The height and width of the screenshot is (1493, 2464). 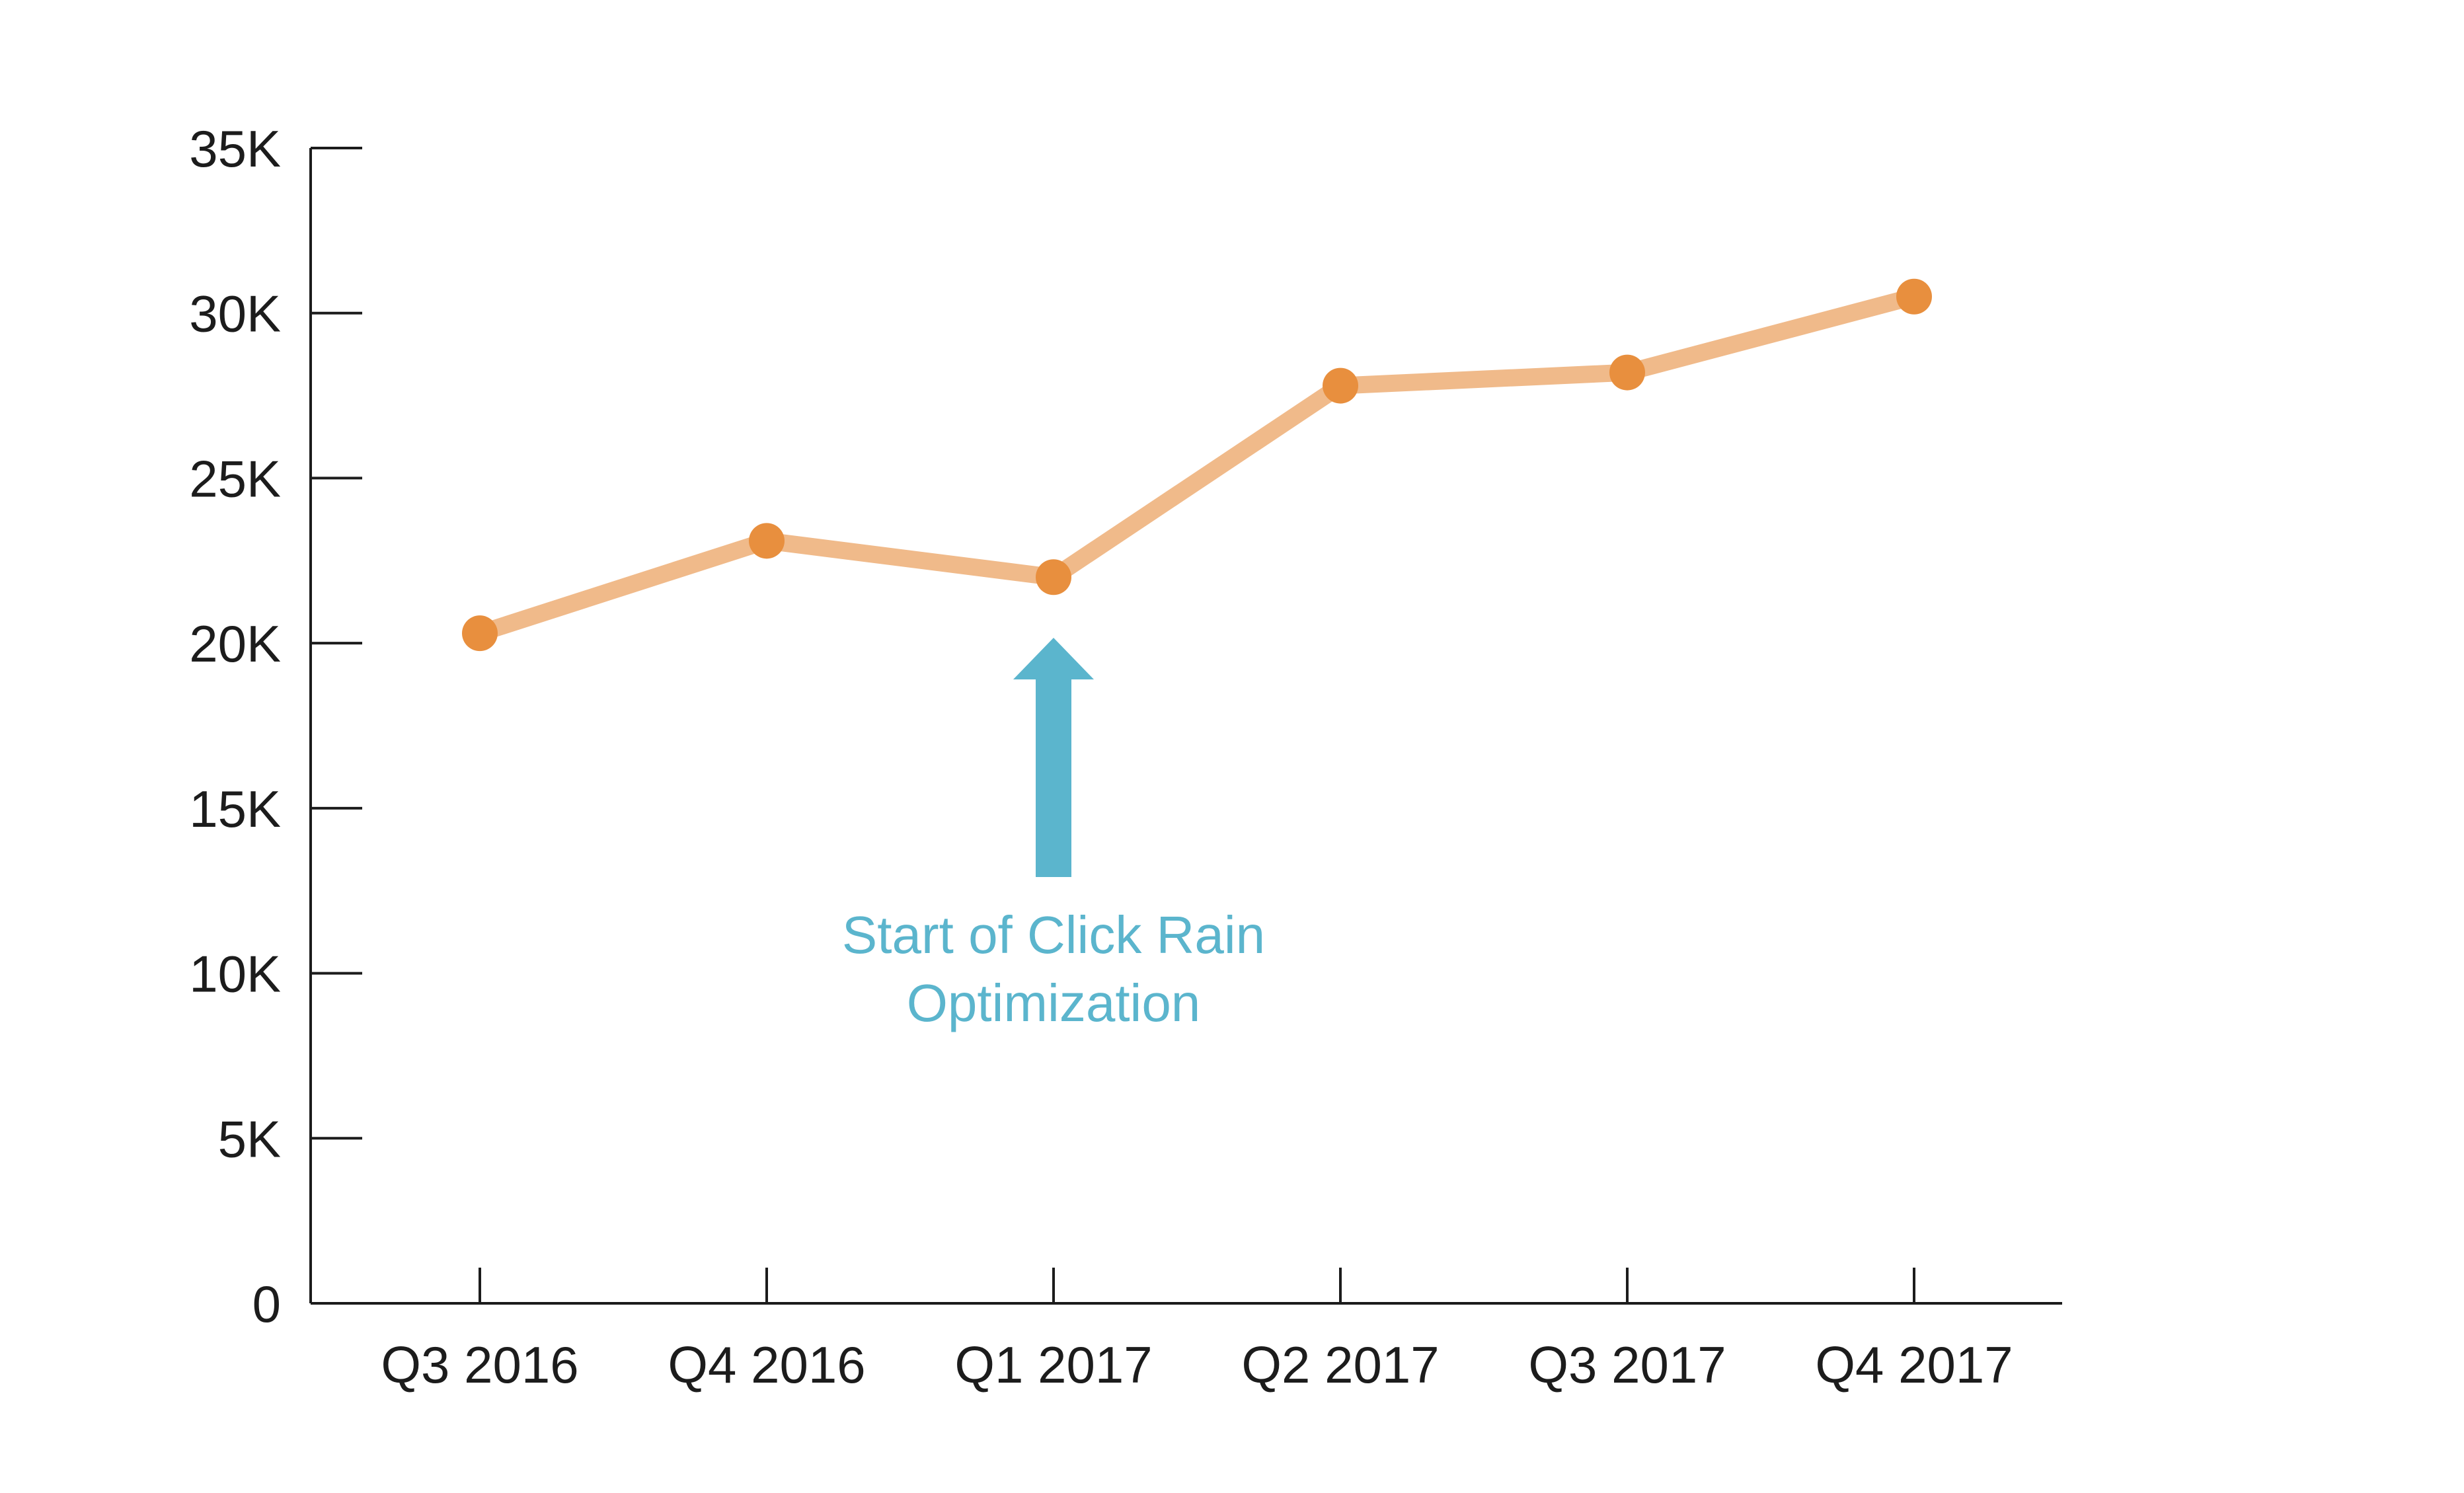 I want to click on y-tick-label: 30K, so click(x=235, y=314).